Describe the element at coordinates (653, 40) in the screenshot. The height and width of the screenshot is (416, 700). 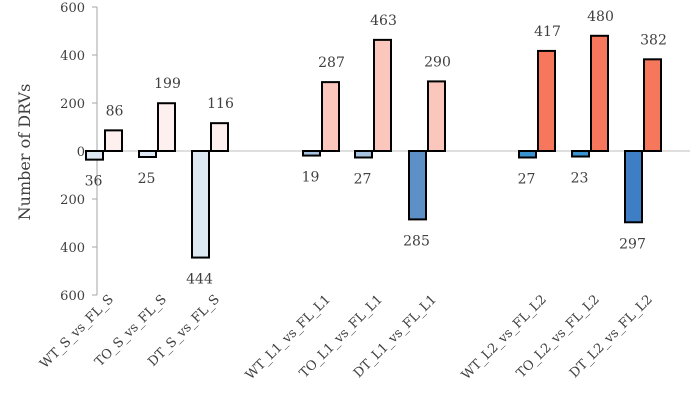
I see `up-value-label: 382` at that location.